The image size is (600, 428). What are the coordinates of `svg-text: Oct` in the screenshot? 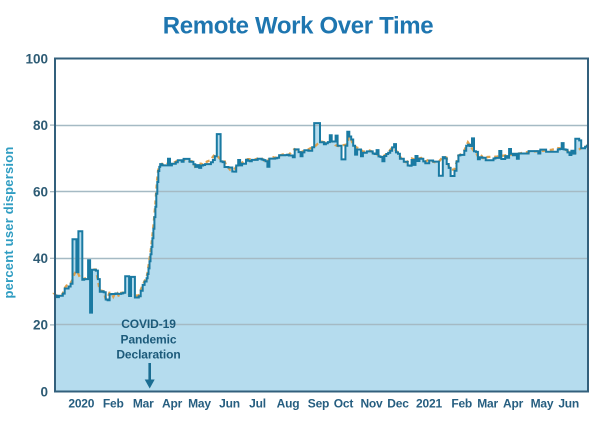 It's located at (344, 404).